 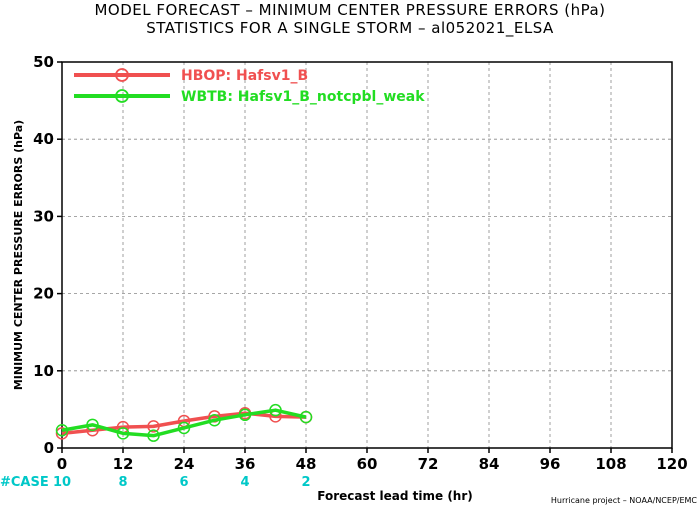 What do you see at coordinates (122, 482) in the screenshot?
I see `case-count: 8` at bounding box center [122, 482].